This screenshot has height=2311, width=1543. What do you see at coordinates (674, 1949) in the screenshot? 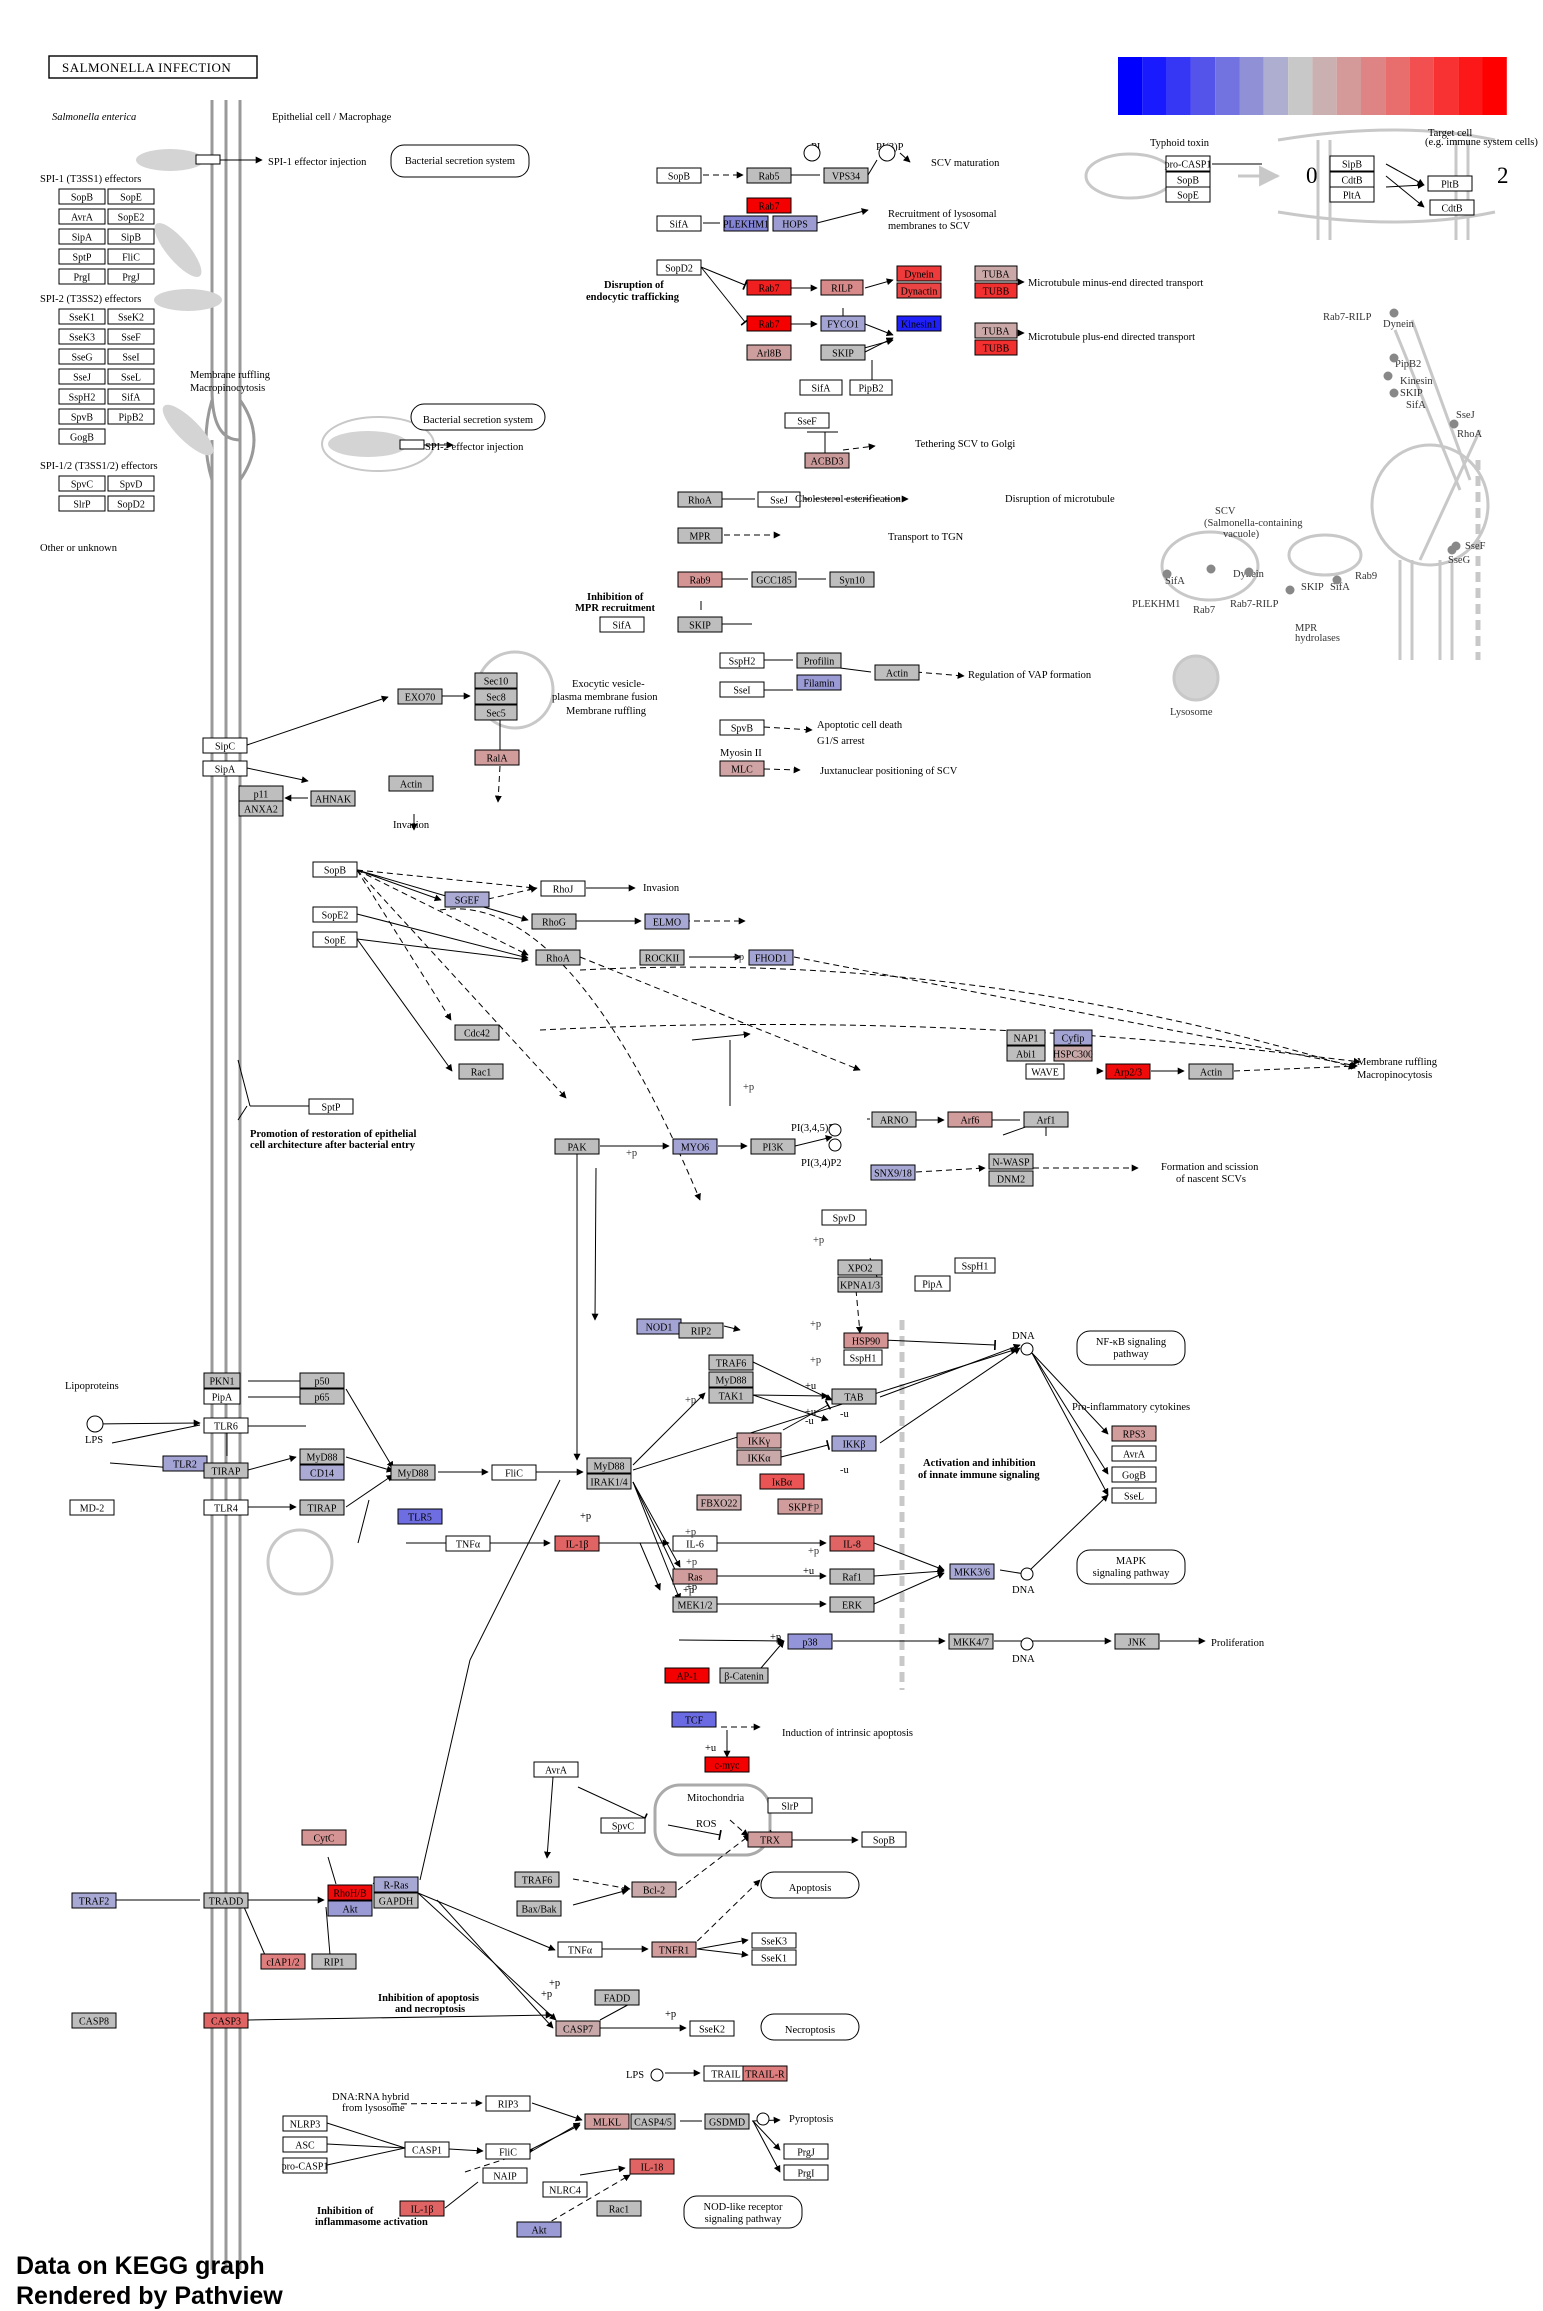
I see `gene-node: TNFR1` at bounding box center [674, 1949].